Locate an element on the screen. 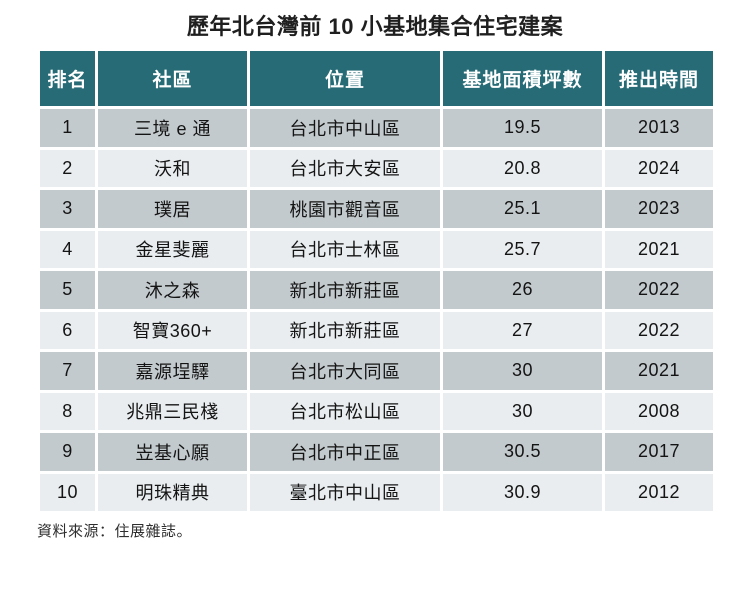 This screenshot has height=602, width=750. header-cell: 基地面積坪數 is located at coordinates (522, 78).